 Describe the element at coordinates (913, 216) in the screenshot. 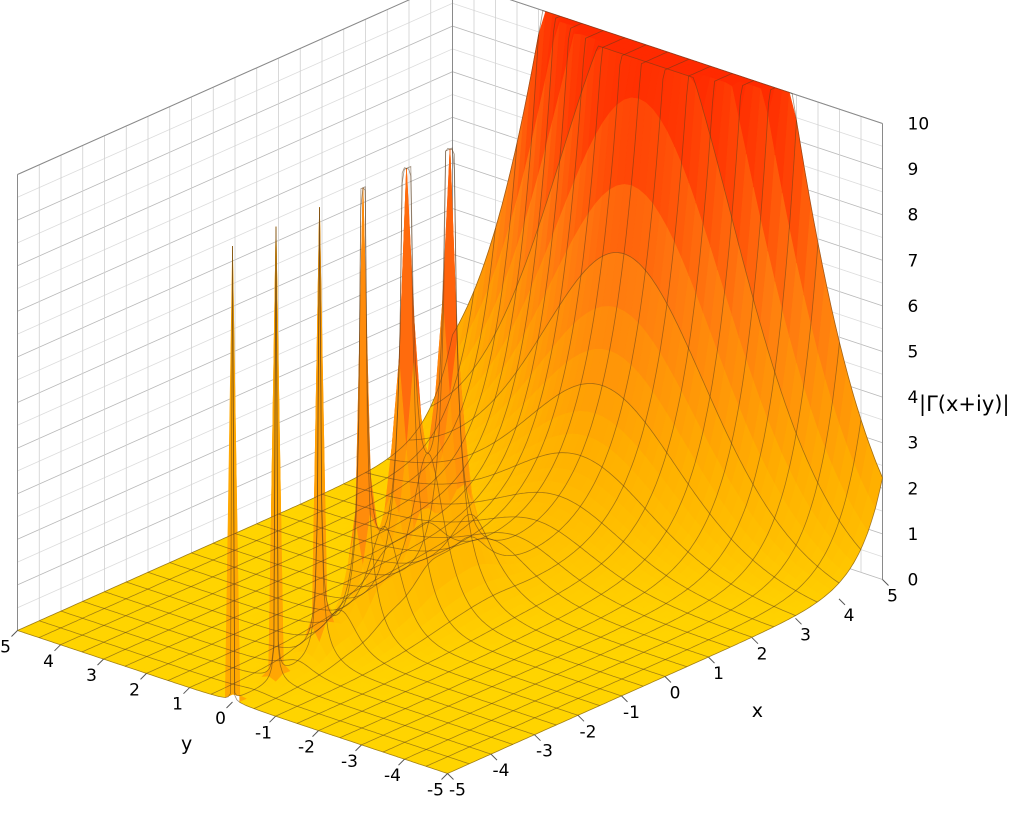

I see `z-tick-label: 8` at that location.